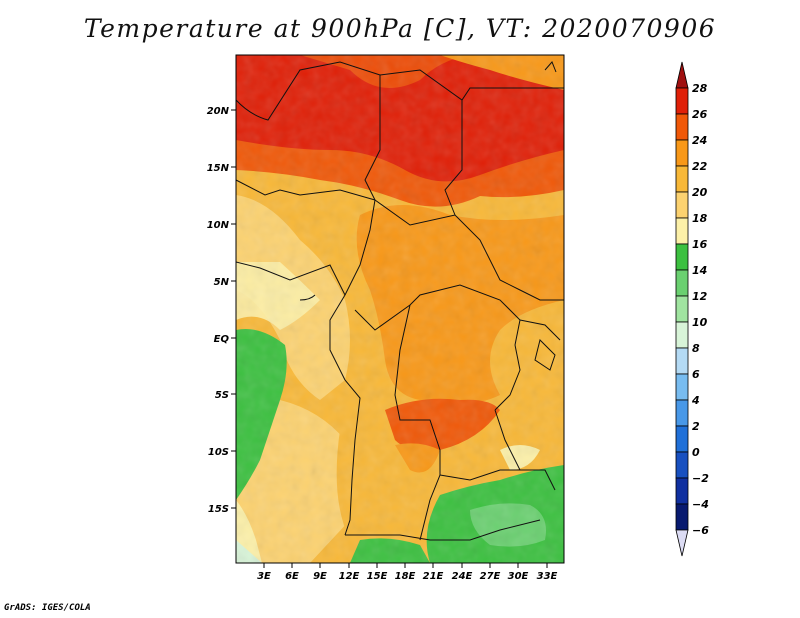 The width and height of the screenshot is (800, 618). Describe the element at coordinates (695, 400) in the screenshot. I see `colorbar-label: 4` at that location.